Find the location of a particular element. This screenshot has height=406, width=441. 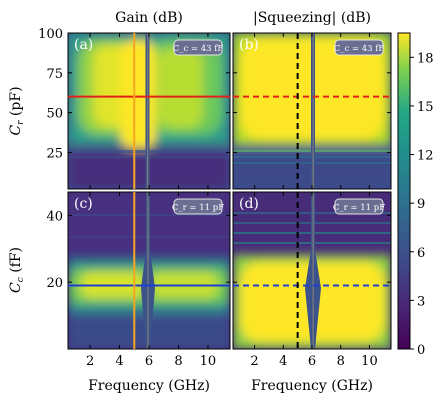

ylabel-top-unit: (pF) is located at coordinates (16, 103).